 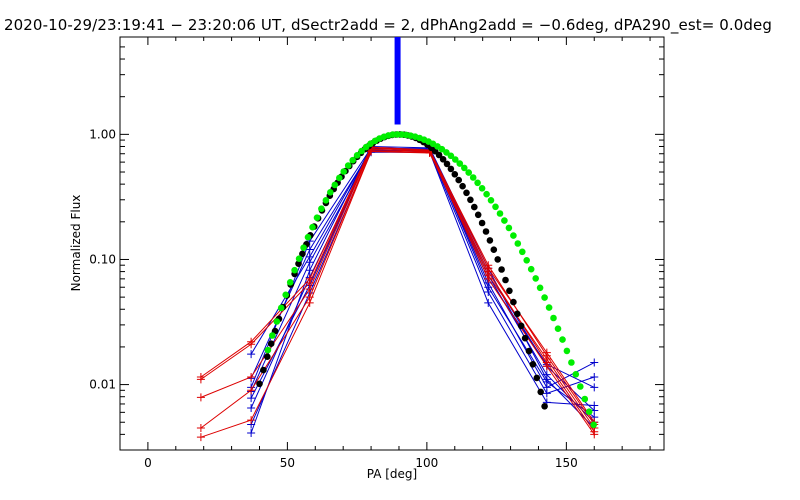 What do you see at coordinates (102, 385) in the screenshot?
I see `y-tick-label: 0.01` at bounding box center [102, 385].